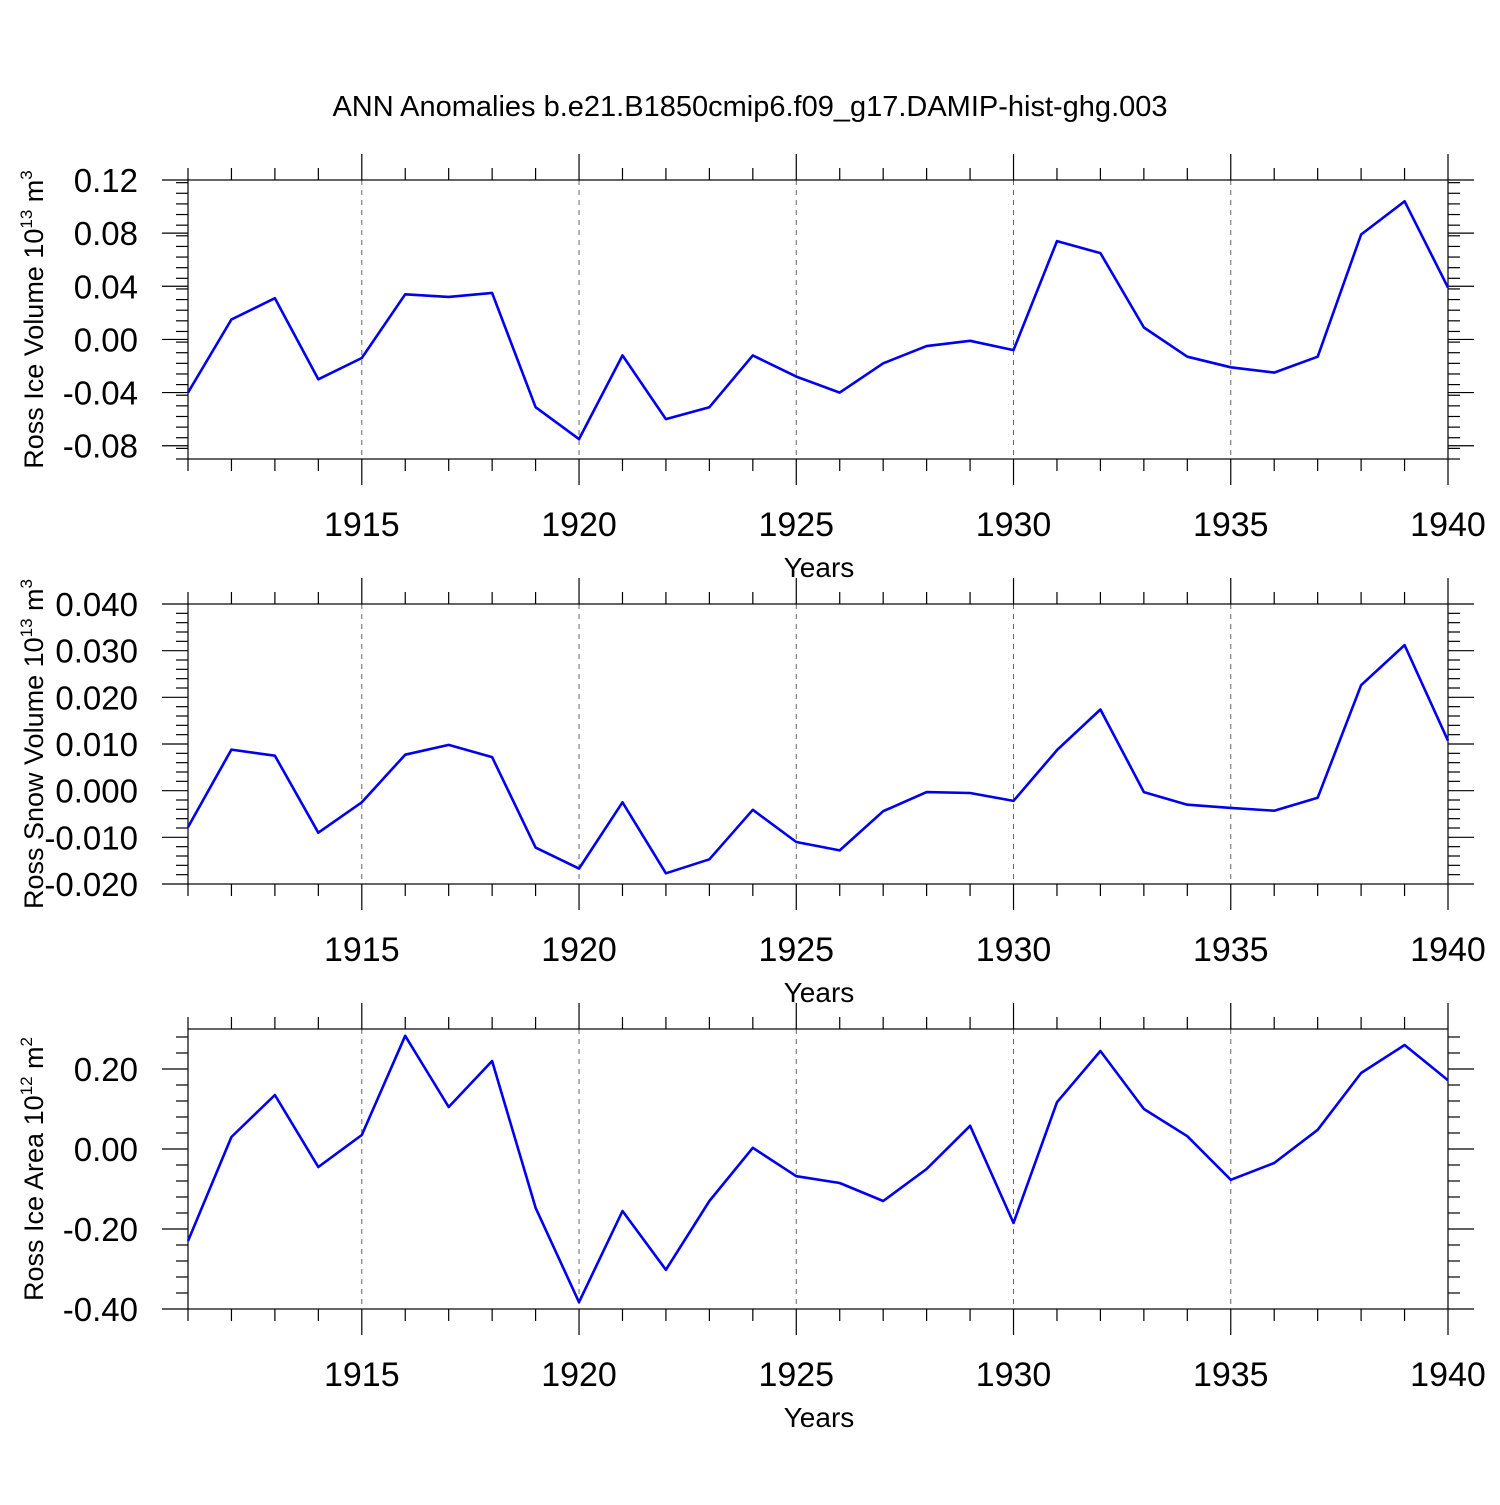 This screenshot has width=1500, height=1505. What do you see at coordinates (33, 744) in the screenshot?
I see `y-axis-label: Ross Snow Volume 1013 m3` at bounding box center [33, 744].